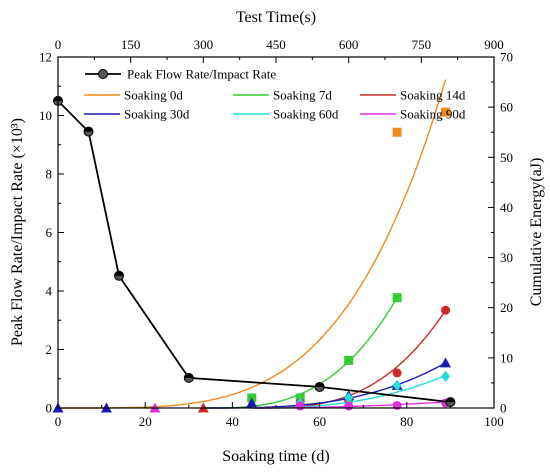  I want to click on x-bottom-tick-label: 60, so click(319, 421).